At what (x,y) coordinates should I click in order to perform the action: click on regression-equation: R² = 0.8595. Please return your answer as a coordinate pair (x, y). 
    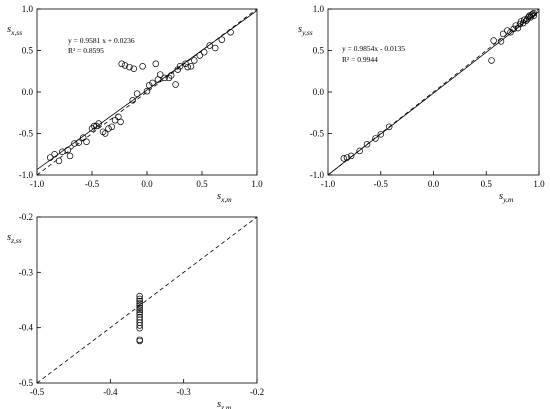
    Looking at the image, I should click on (86, 50).